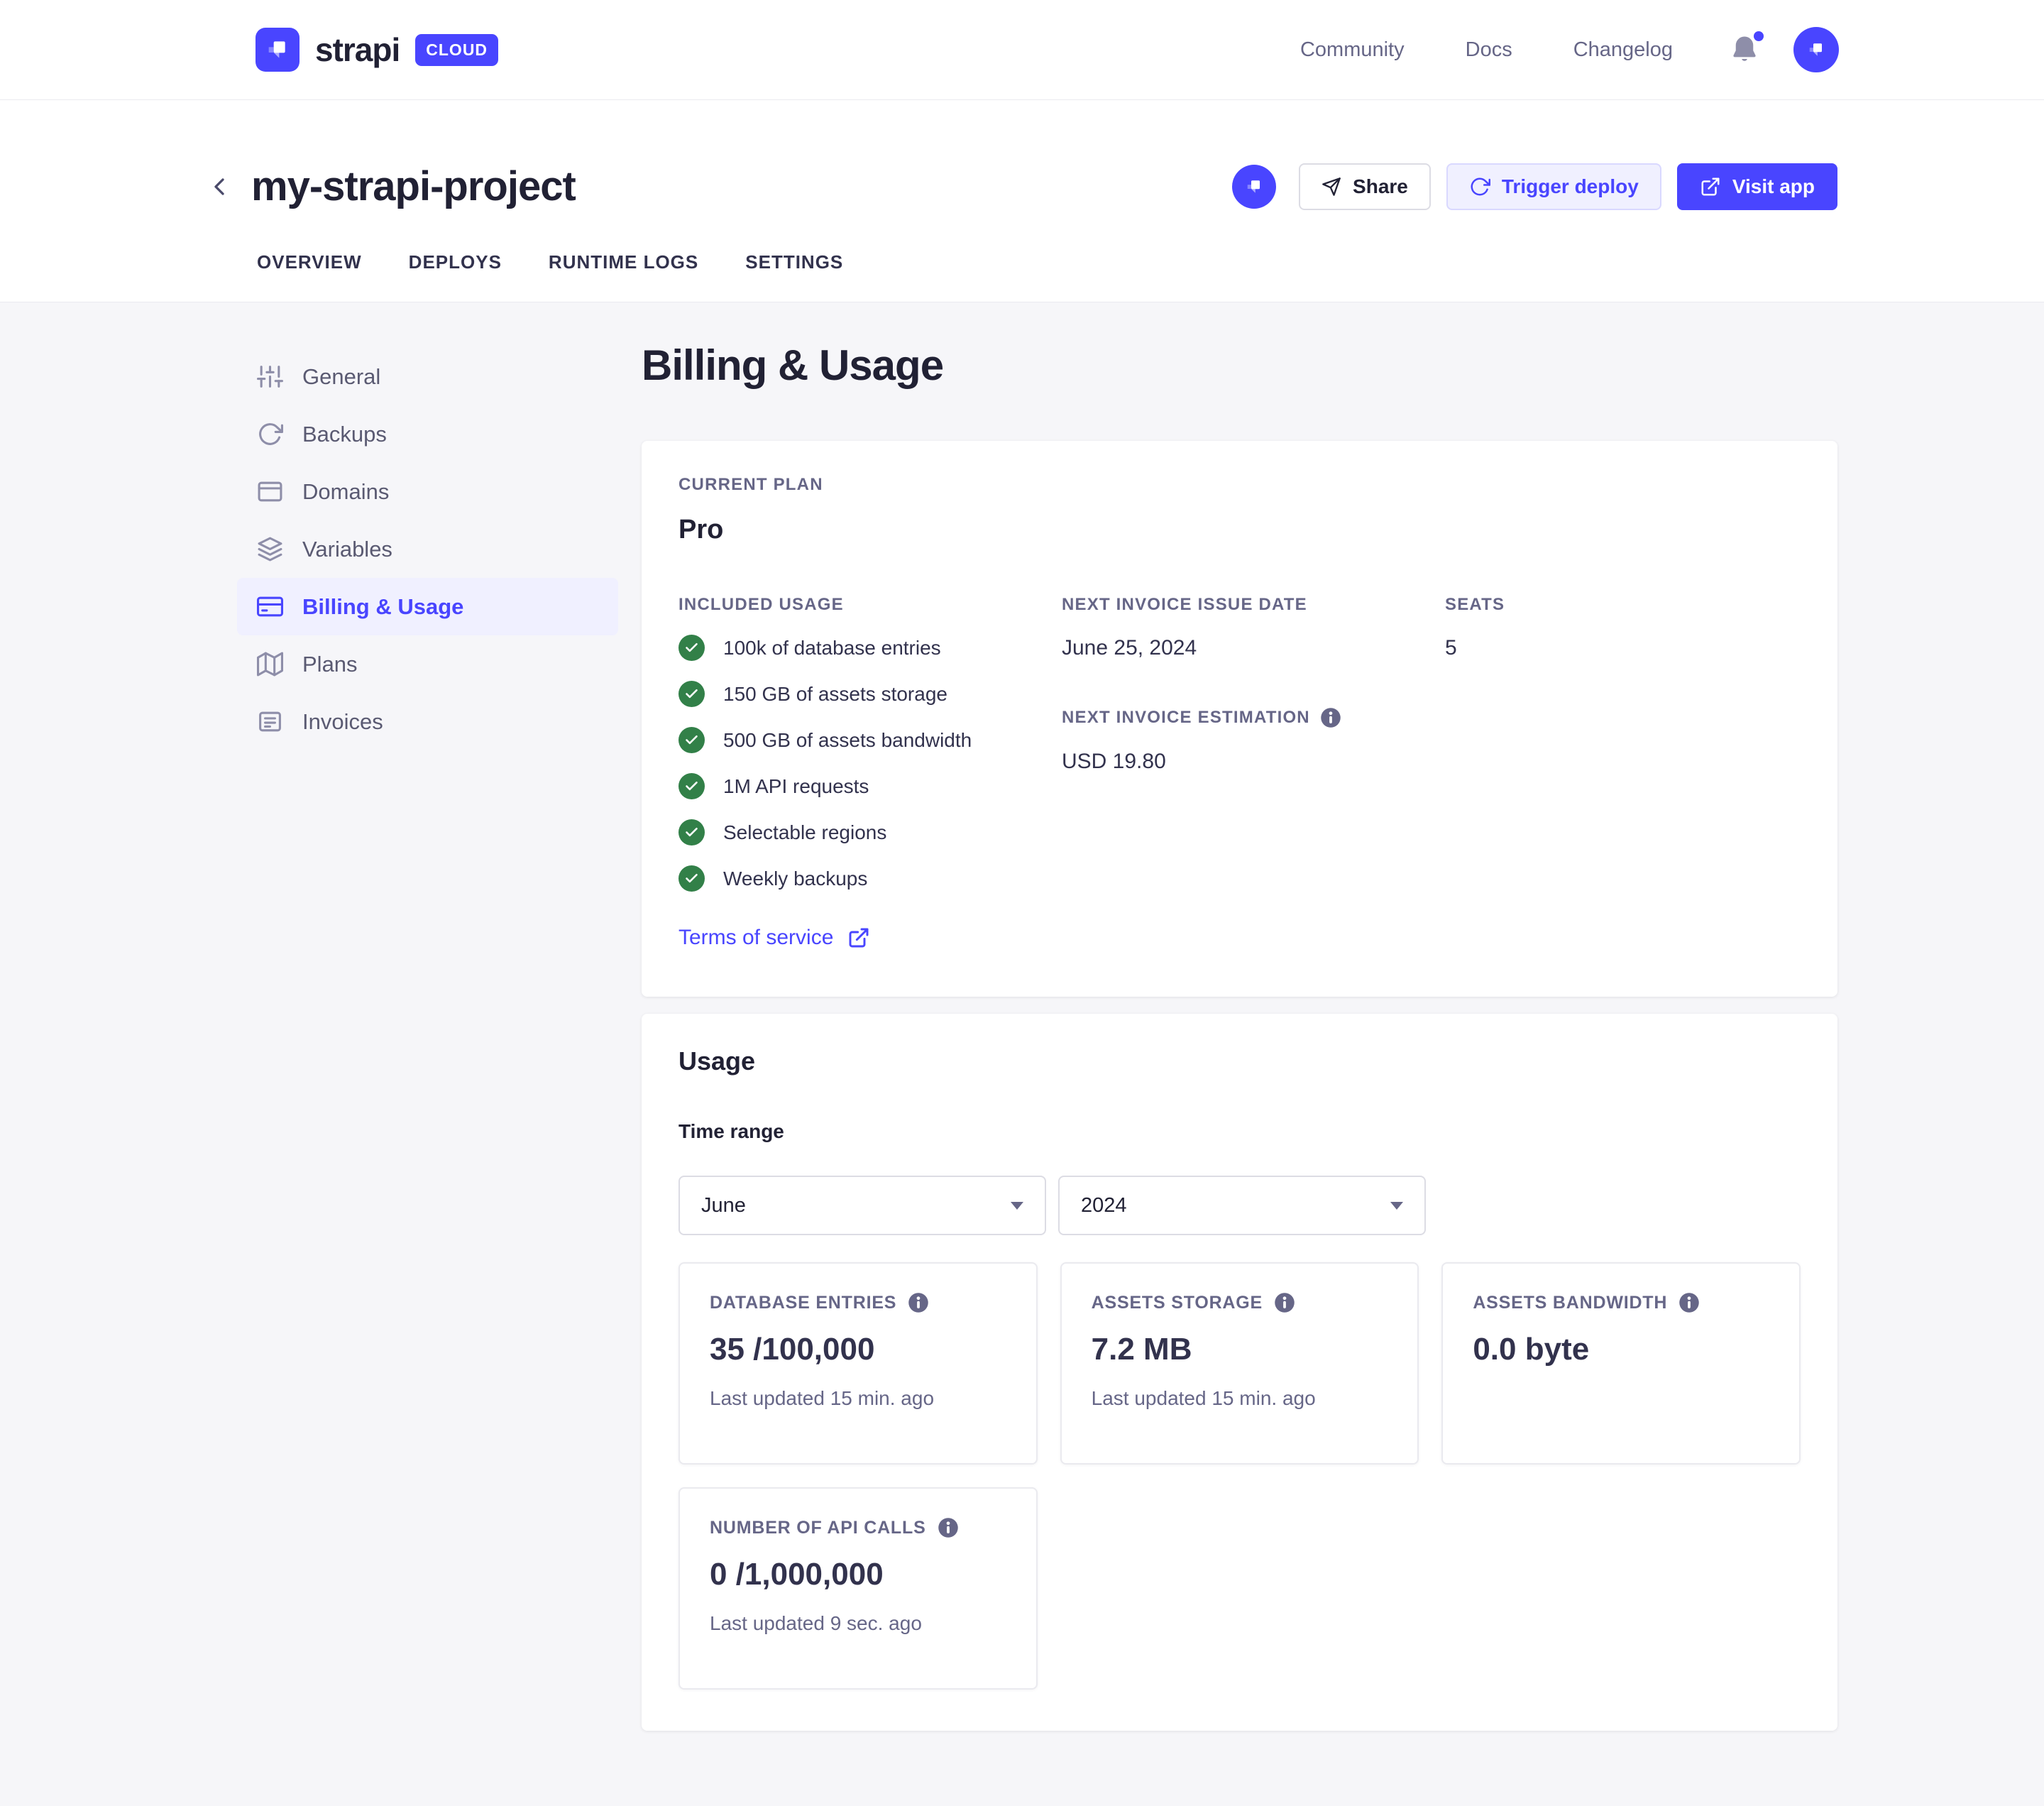 The image size is (2044, 1806). I want to click on sidebar-item-label: Billing & Usage, so click(383, 606).